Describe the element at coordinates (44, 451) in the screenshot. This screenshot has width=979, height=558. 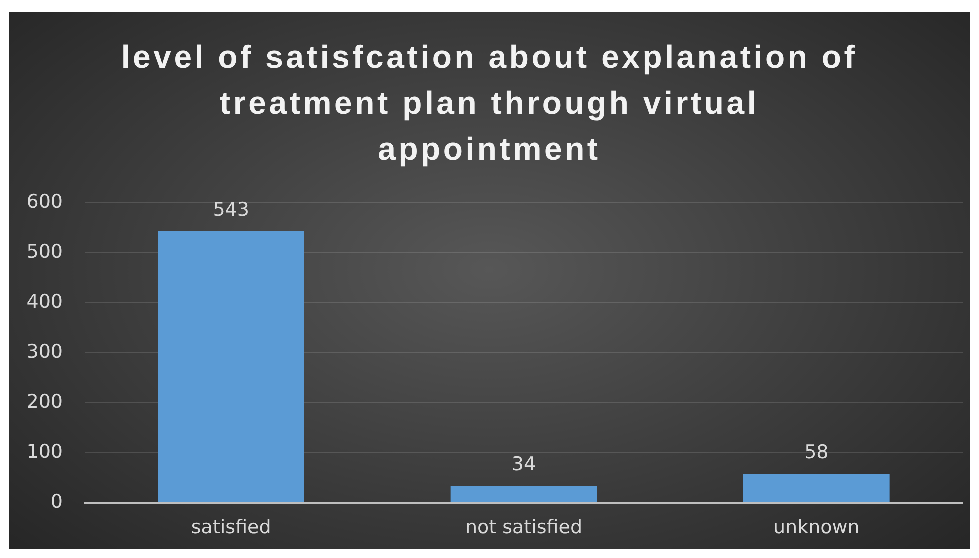
I see `y-tick-label: 100` at that location.